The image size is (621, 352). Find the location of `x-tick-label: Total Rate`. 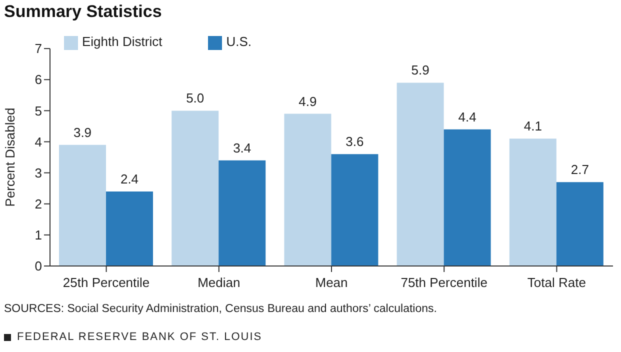

x-tick-label: Total Rate is located at coordinates (556, 282).